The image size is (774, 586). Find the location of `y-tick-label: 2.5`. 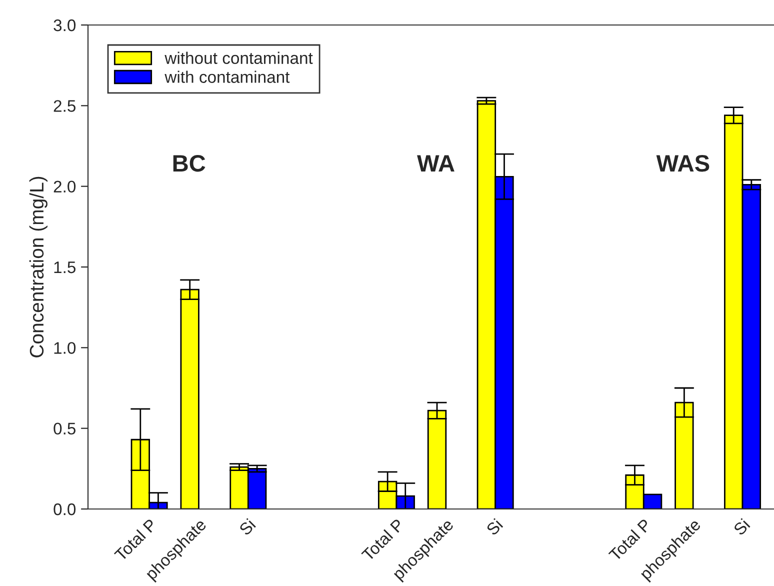

y-tick-label: 2.5 is located at coordinates (65, 106).